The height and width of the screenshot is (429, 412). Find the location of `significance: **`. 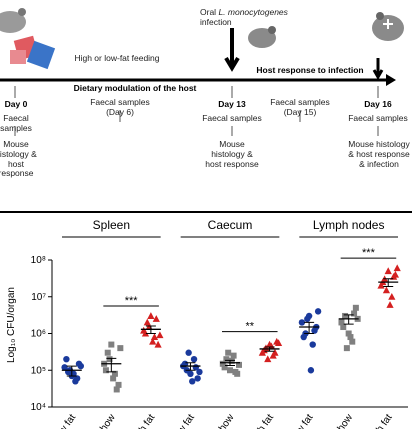

significance: ** is located at coordinates (249, 327).